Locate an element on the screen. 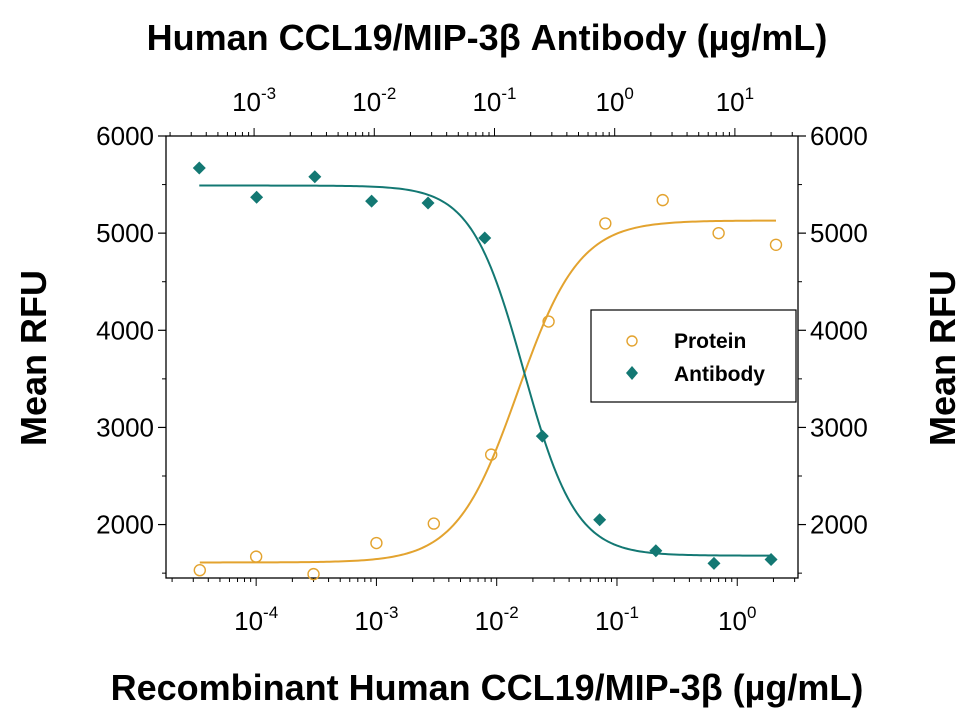 The width and height of the screenshot is (971, 717). x-tick-label-top: 10⁻² is located at coordinates (374, 100).